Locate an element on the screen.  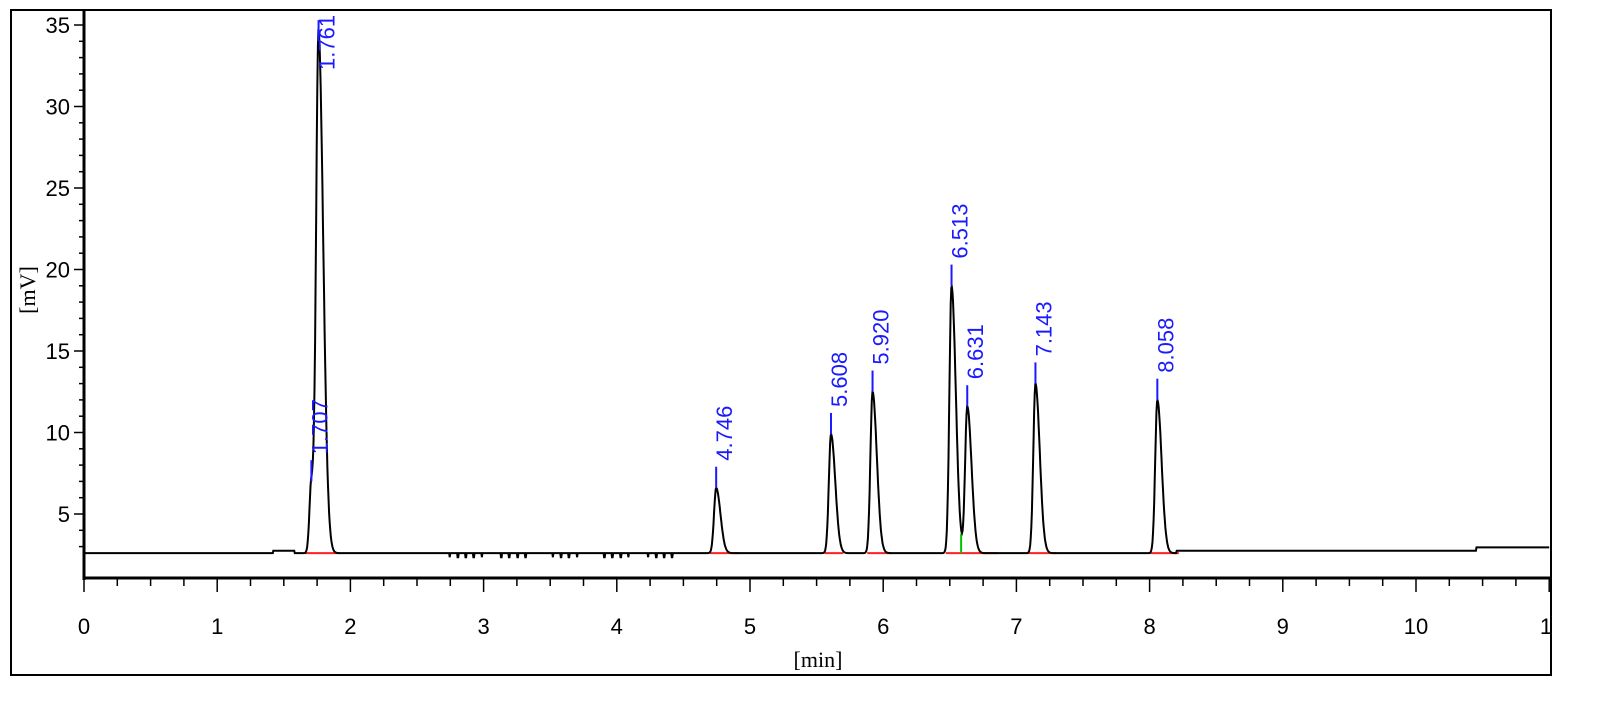
y-tick-label: 20 is located at coordinates (58, 270).